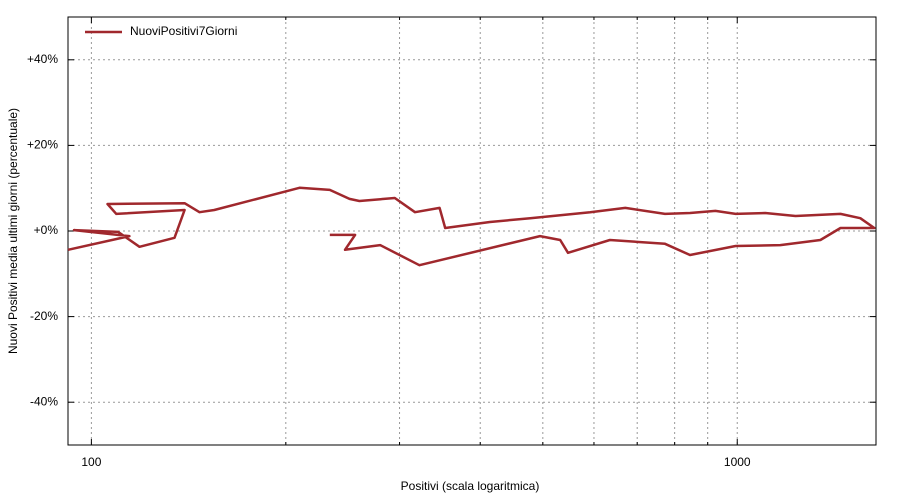  Describe the element at coordinates (471, 226) in the screenshot. I see `data-line` at that location.